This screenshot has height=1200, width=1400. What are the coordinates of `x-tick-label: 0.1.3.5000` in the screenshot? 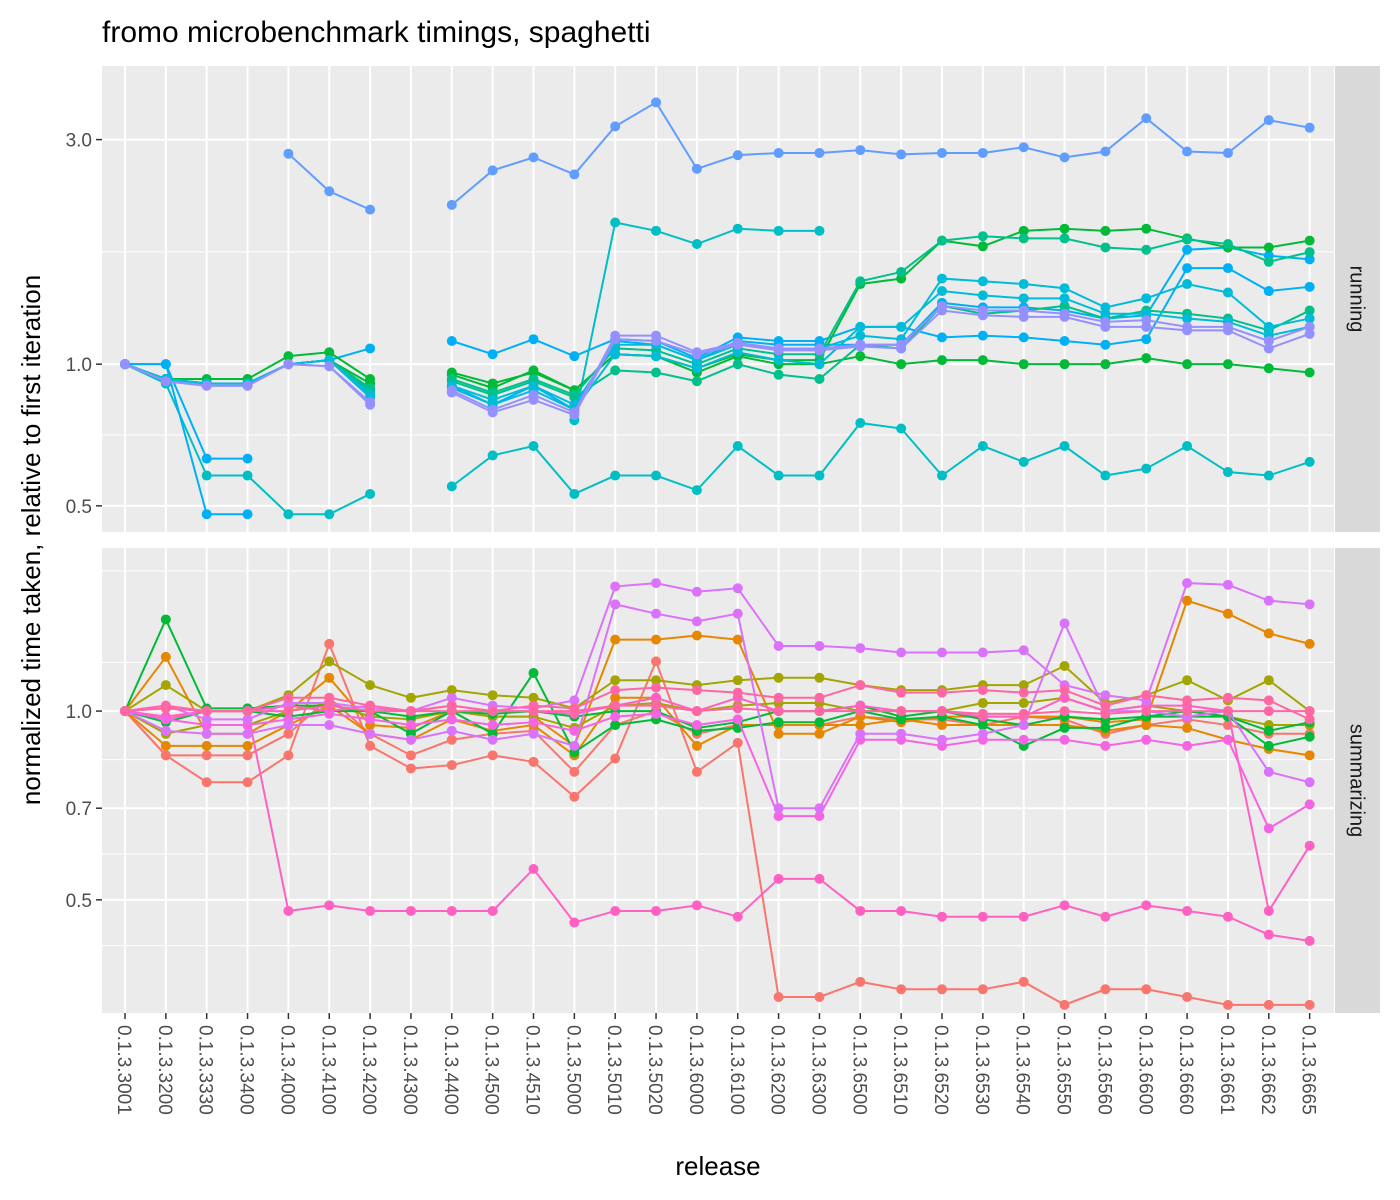 It's located at (572, 1070).